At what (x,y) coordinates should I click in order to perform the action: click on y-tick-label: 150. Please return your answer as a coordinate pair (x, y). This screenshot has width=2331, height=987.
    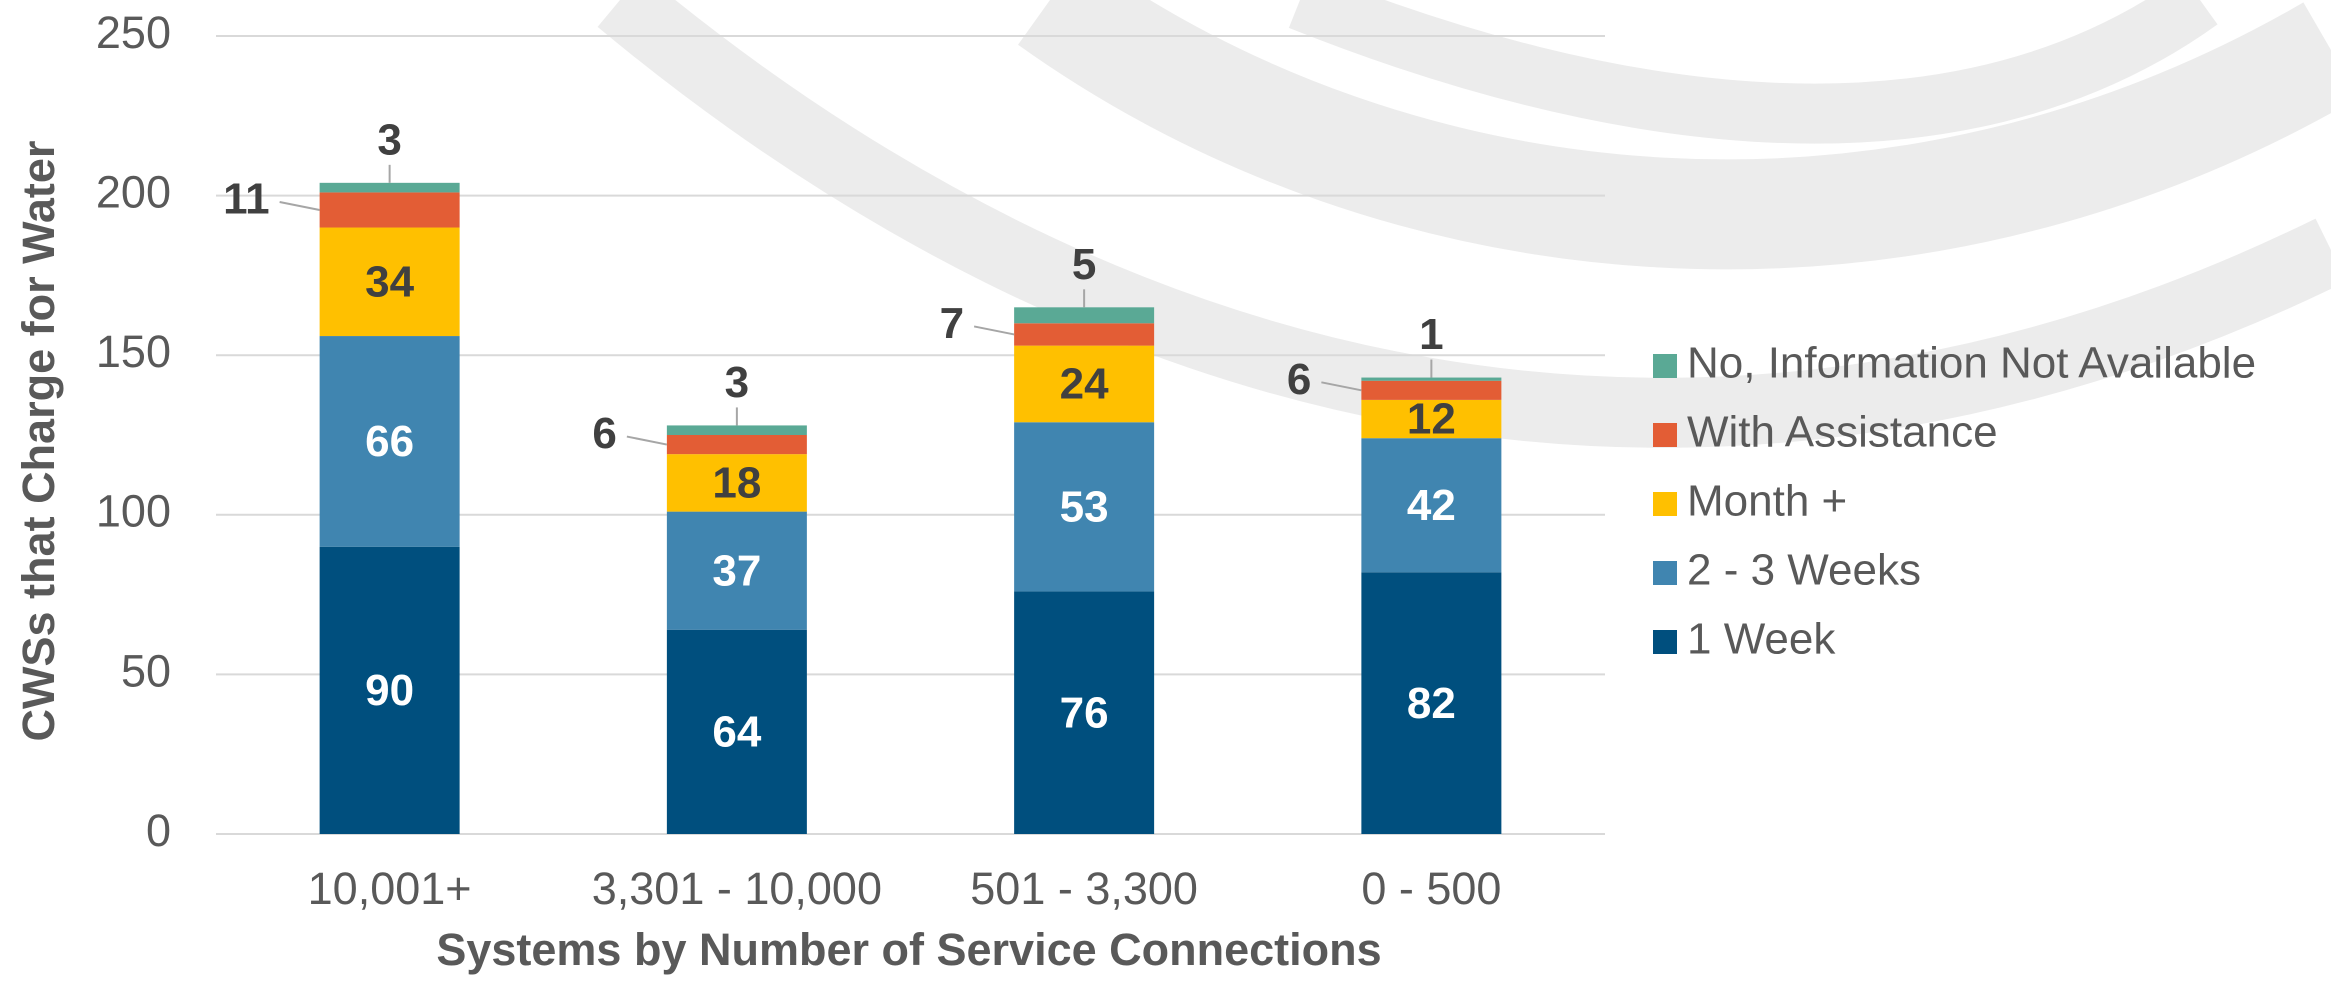
    Looking at the image, I should click on (133, 351).